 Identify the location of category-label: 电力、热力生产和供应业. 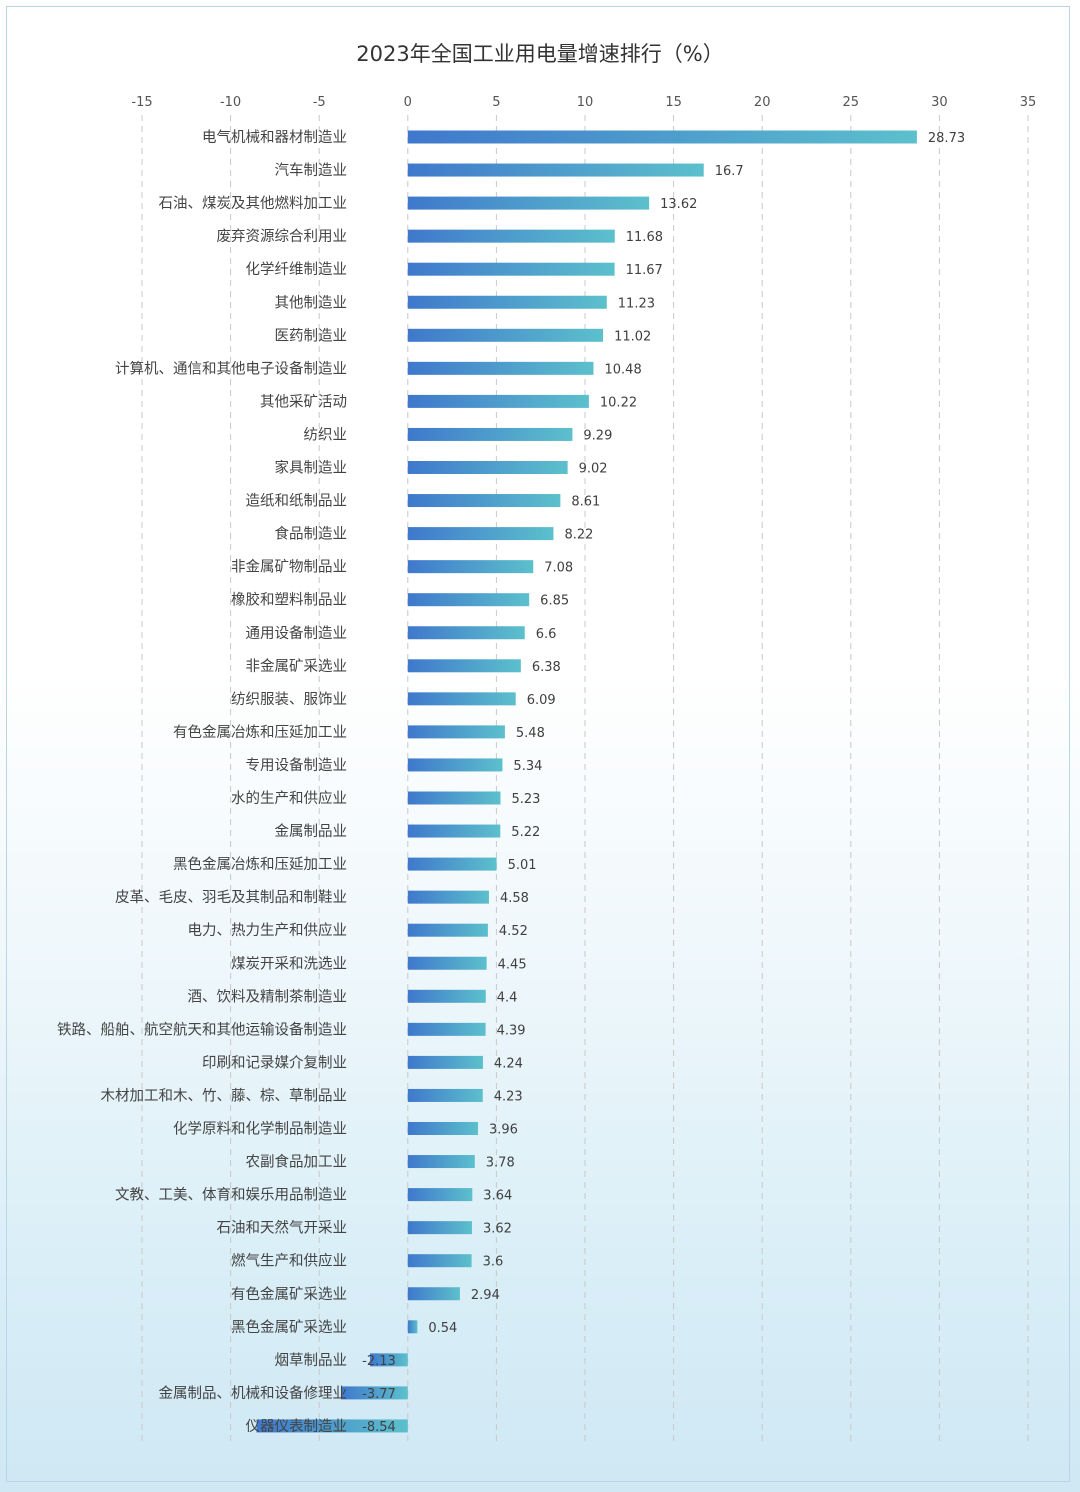
(268, 930).